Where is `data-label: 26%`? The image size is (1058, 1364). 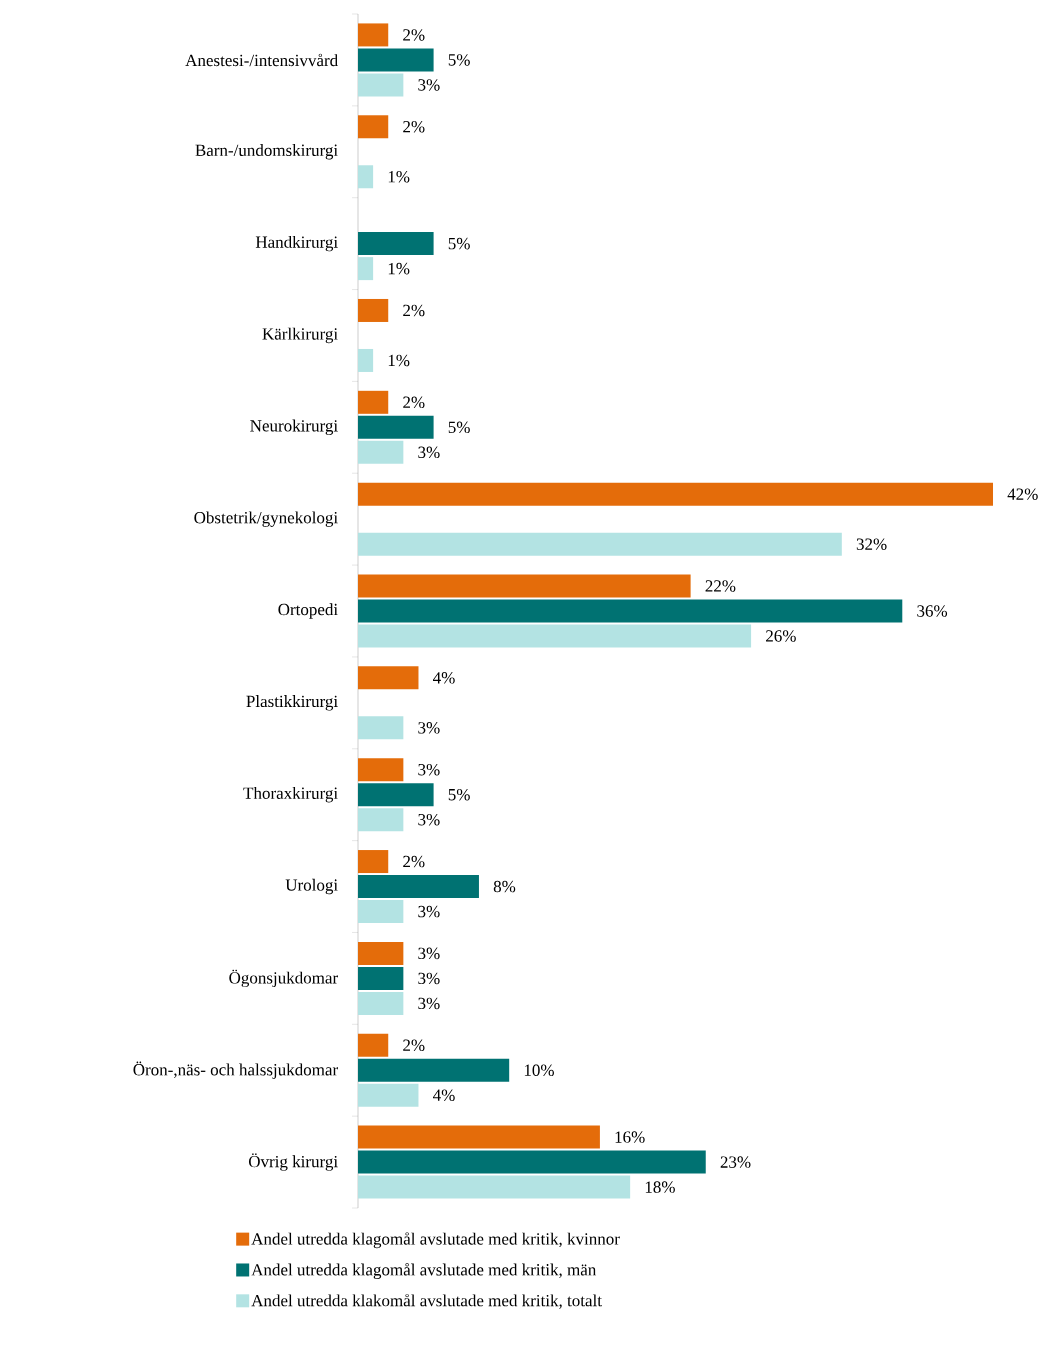
data-label: 26% is located at coordinates (781, 636).